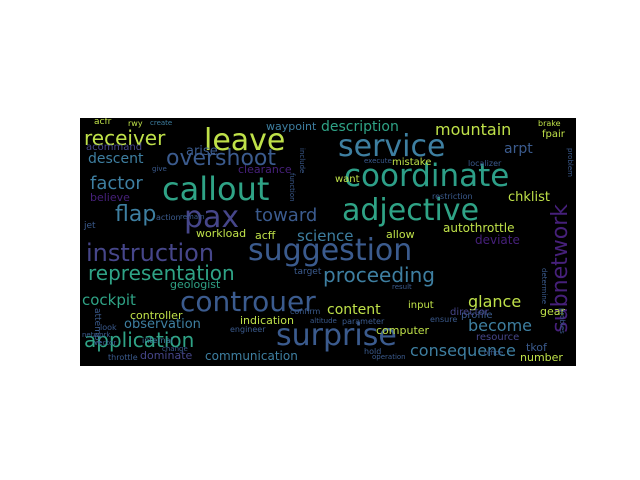  Describe the element at coordinates (212, 217) in the screenshot. I see `word-cloud-word: pax` at that location.